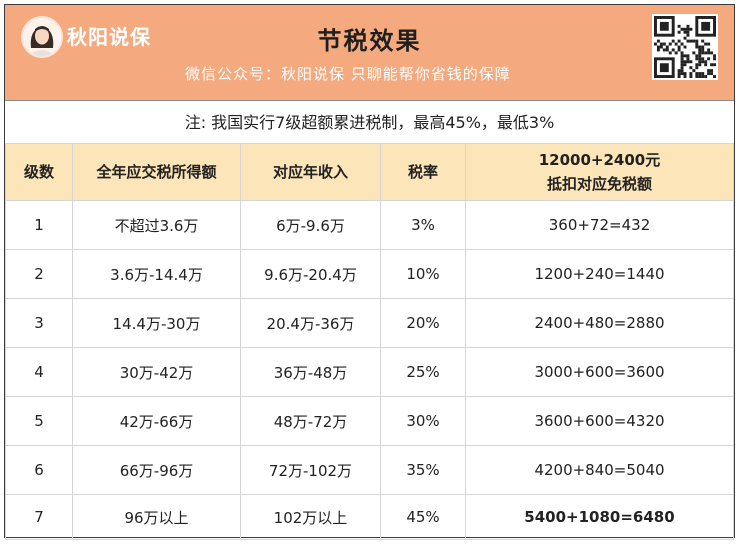 Image resolution: width=741 pixels, height=544 pixels. I want to click on table-row: 7 96万以上 102万以上 45% 5400+1080=6480, so click(369, 517).